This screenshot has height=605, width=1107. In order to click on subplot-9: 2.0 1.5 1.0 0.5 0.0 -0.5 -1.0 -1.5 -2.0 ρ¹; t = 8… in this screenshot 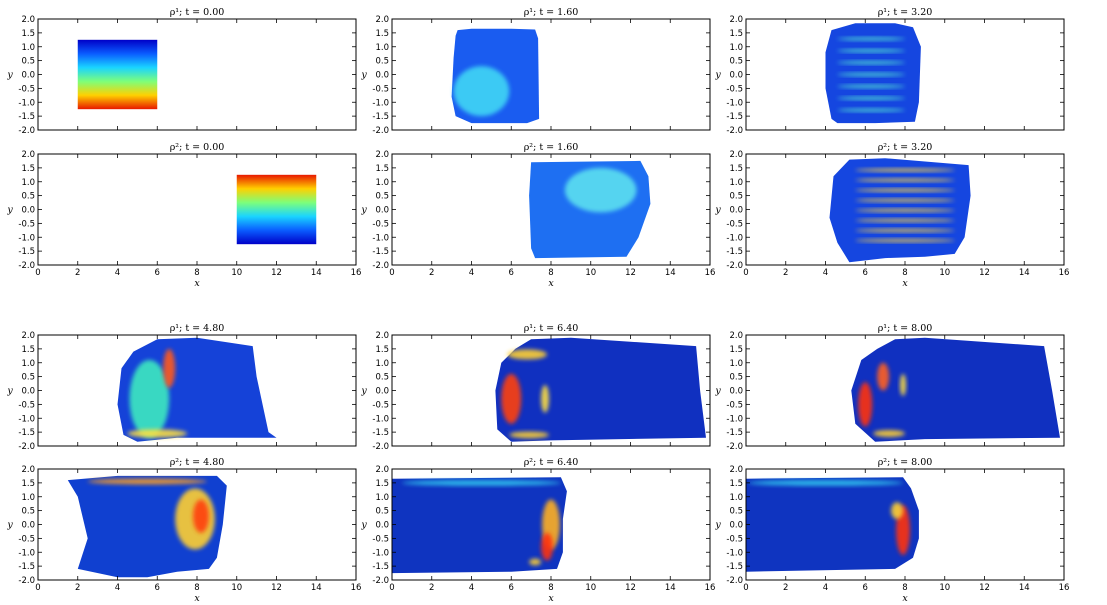, I will do `click(889, 387)`.